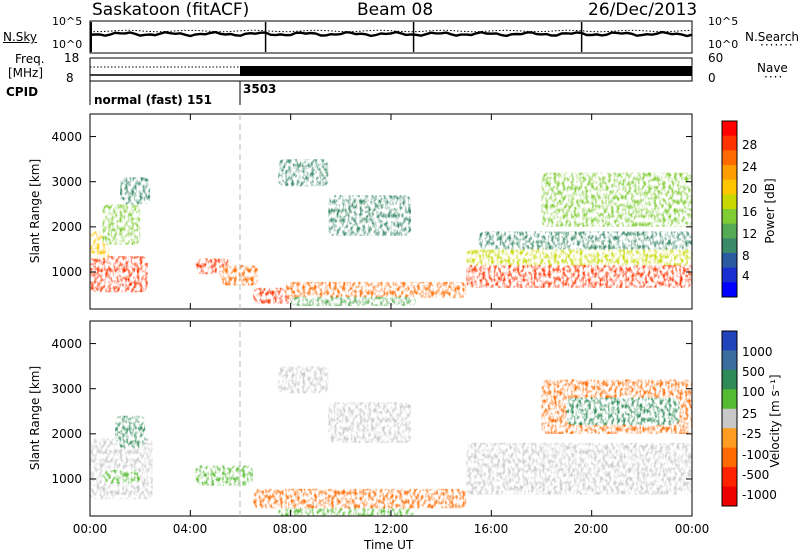  I want to click on noise-panel-frame, so click(391, 37).